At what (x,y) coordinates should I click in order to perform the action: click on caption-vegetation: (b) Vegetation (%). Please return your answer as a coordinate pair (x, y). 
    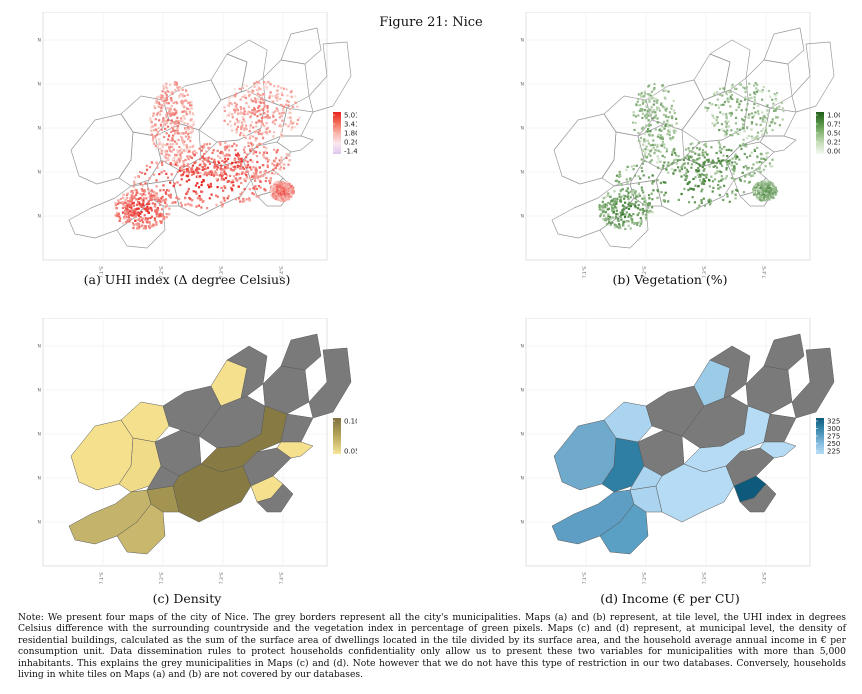
    Looking at the image, I should click on (670, 279).